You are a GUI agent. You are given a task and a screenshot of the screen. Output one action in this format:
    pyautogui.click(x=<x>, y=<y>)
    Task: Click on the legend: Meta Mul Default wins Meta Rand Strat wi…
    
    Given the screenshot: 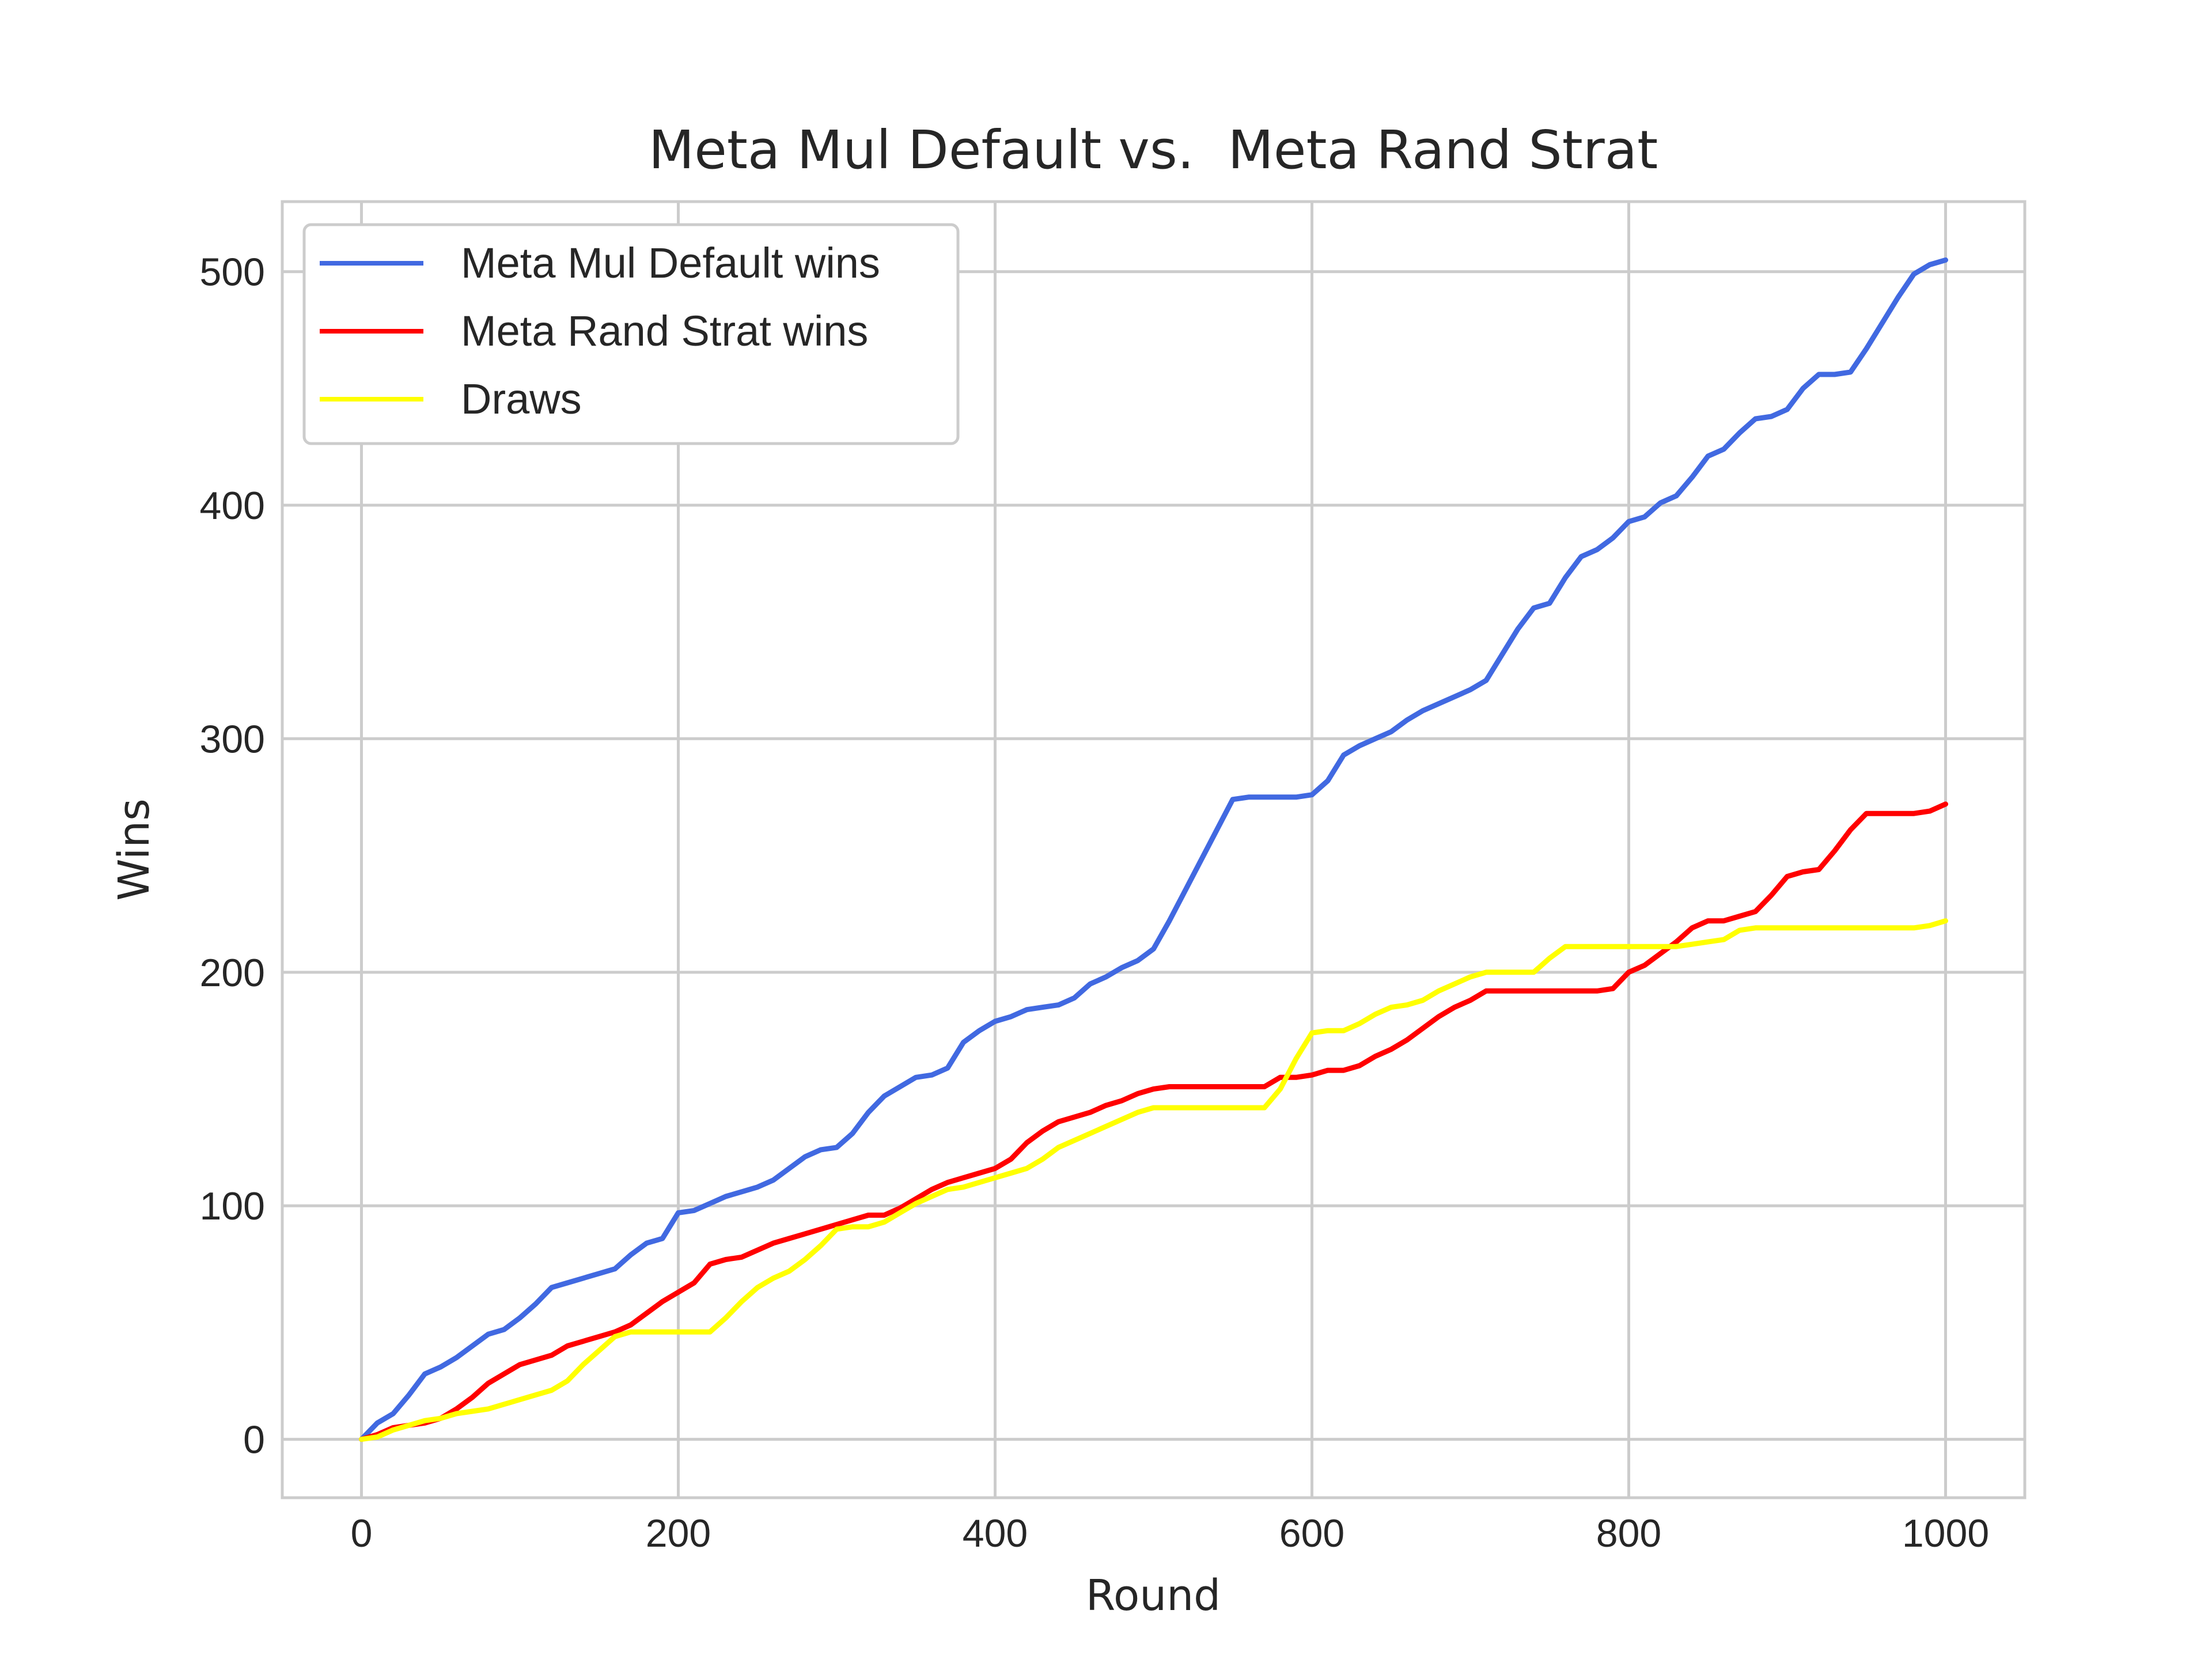 What is the action you would take?
    pyautogui.click(x=631, y=334)
    